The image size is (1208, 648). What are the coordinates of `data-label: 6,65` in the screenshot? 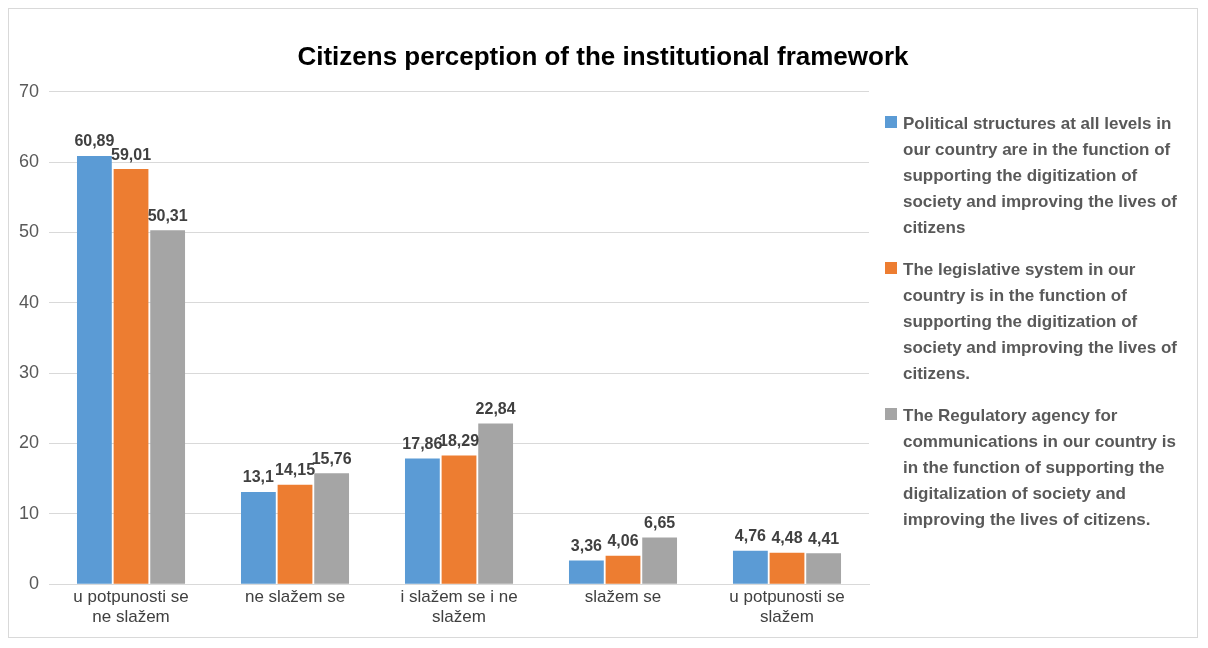 It's located at (660, 522).